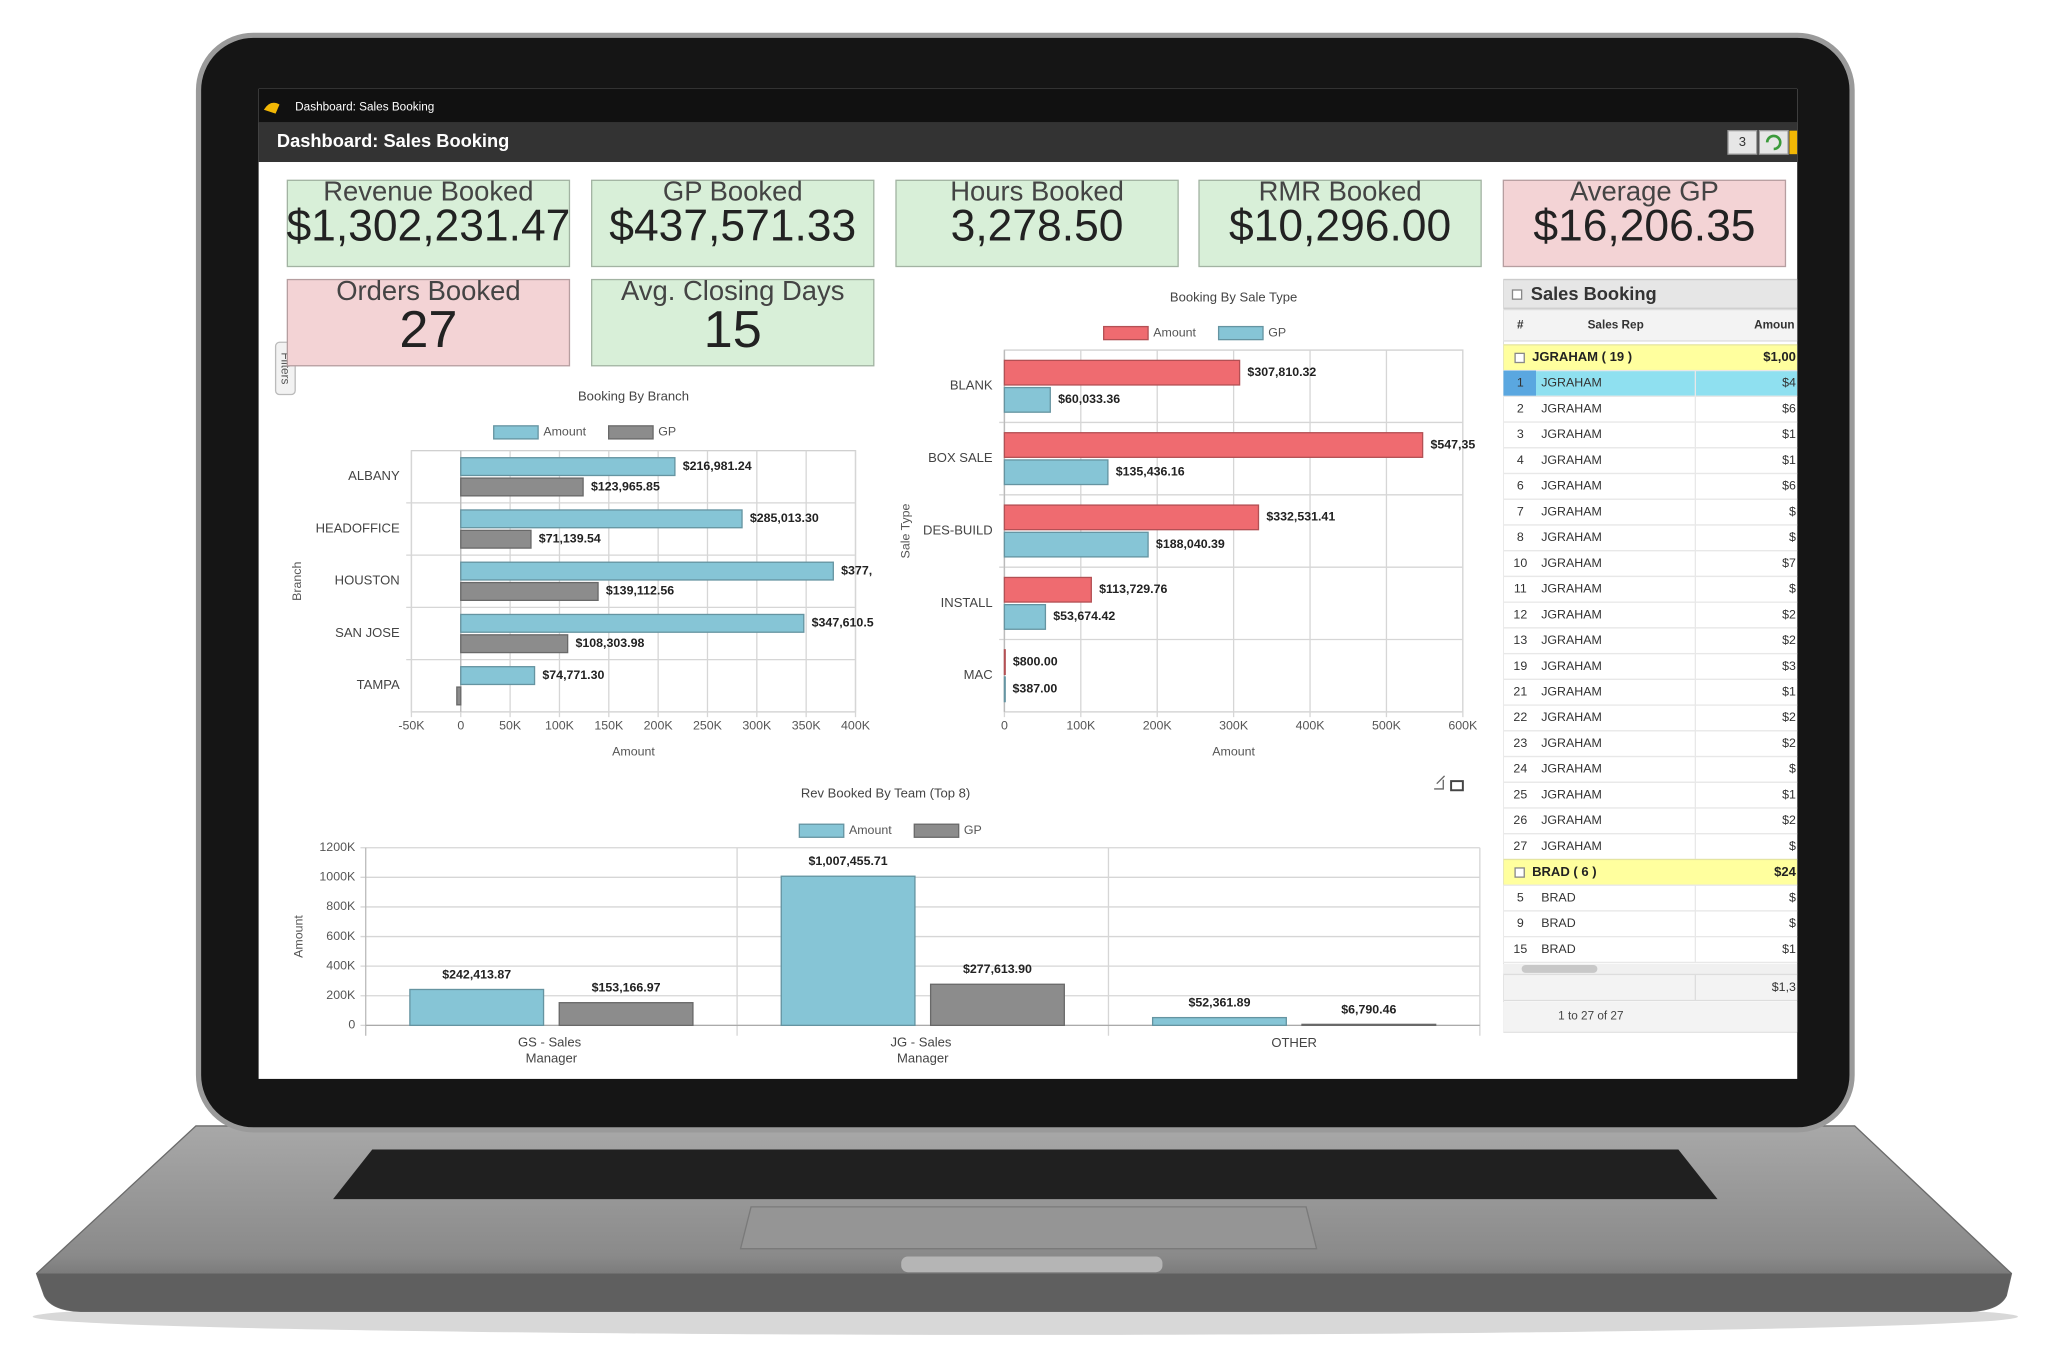 The image size is (2048, 1365). I want to click on row-number: 2, so click(1520, 408).